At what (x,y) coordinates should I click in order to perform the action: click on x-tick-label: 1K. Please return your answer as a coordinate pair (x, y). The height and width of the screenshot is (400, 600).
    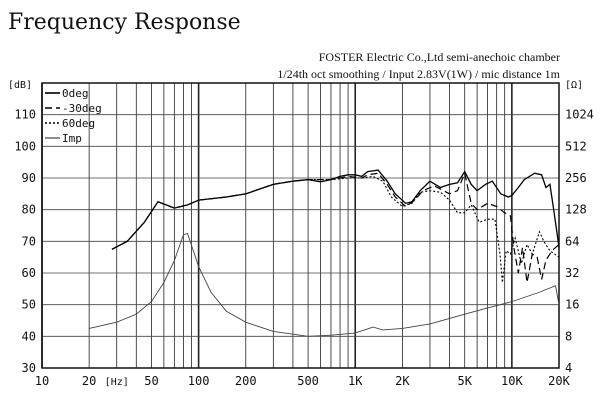
    Looking at the image, I should click on (355, 381).